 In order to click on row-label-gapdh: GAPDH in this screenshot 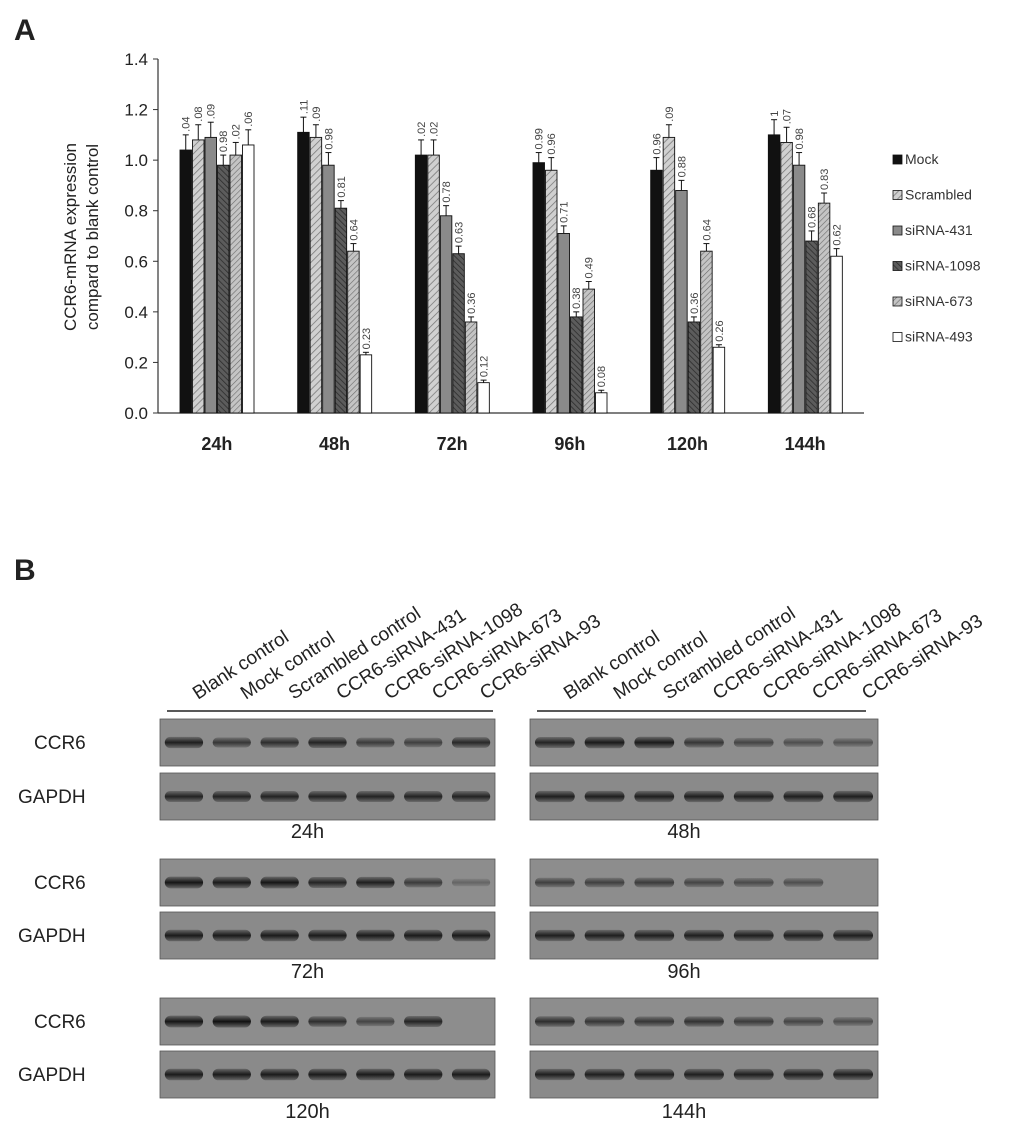, I will do `click(52, 797)`.